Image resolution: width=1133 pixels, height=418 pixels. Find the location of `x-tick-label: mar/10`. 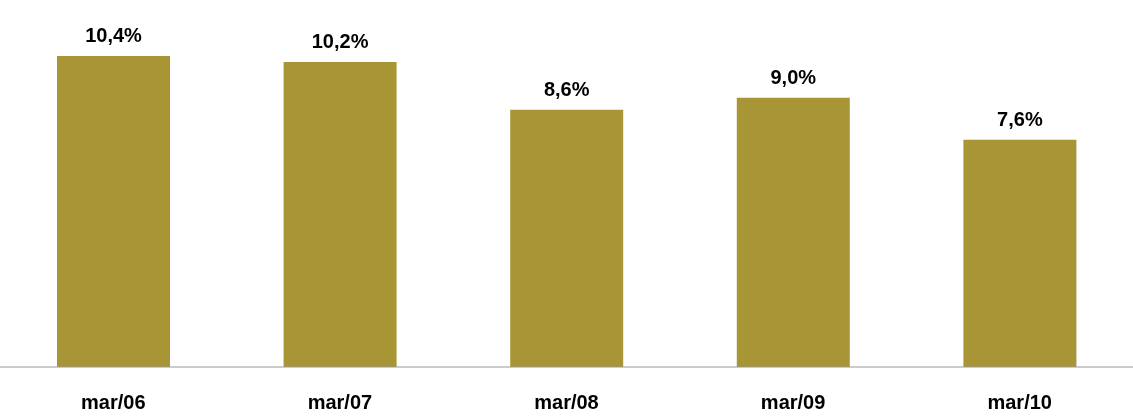

x-tick-label: mar/10 is located at coordinates (1019, 402).